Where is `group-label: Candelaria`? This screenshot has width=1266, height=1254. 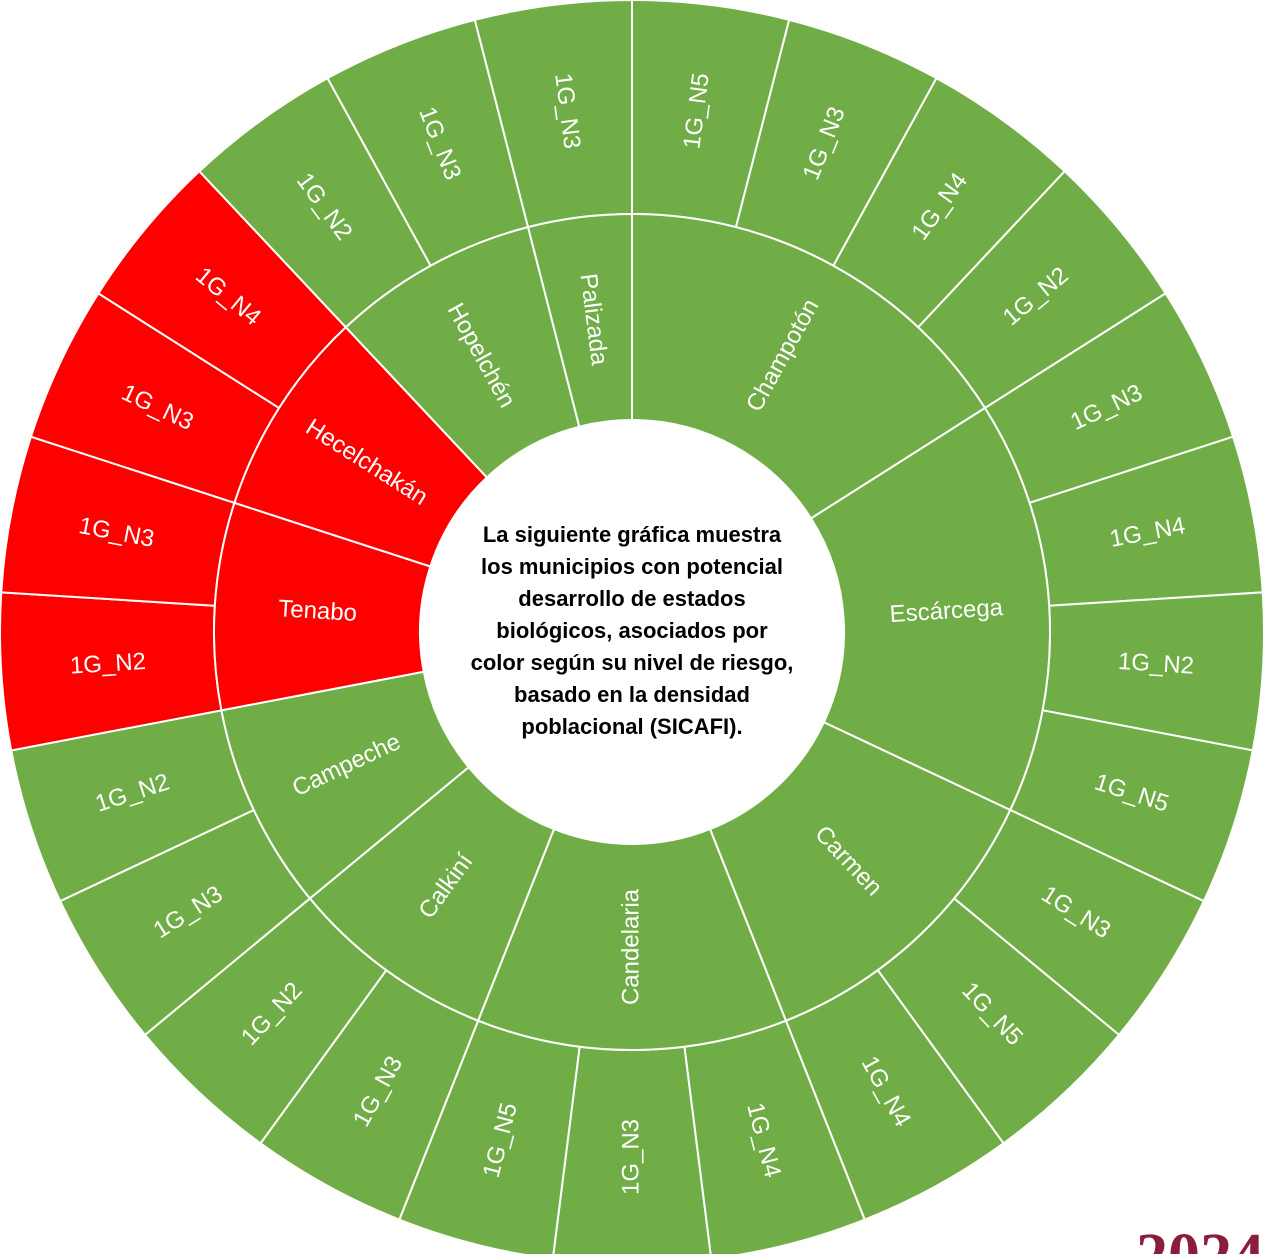
group-label: Candelaria is located at coordinates (630, 946).